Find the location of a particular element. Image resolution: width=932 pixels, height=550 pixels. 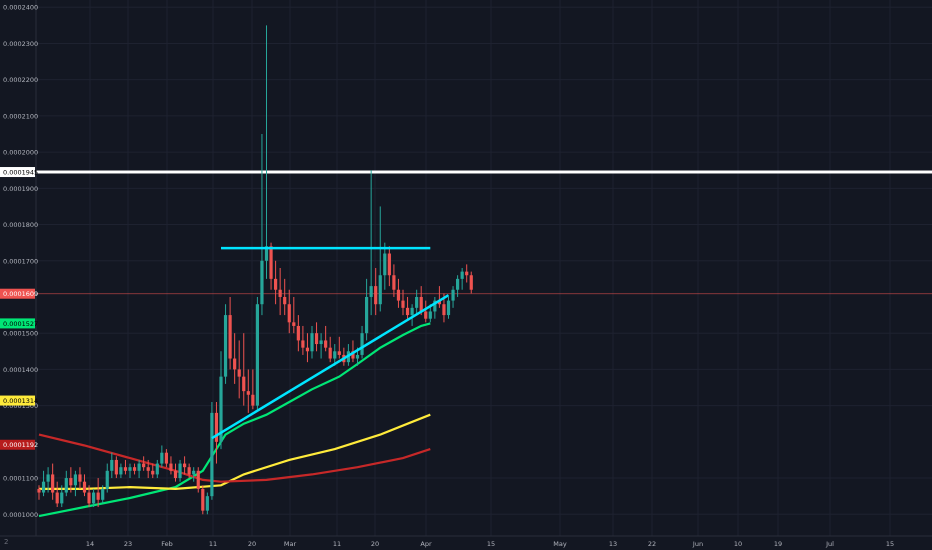

settings-corner-label: 2 is located at coordinates (6, 542).